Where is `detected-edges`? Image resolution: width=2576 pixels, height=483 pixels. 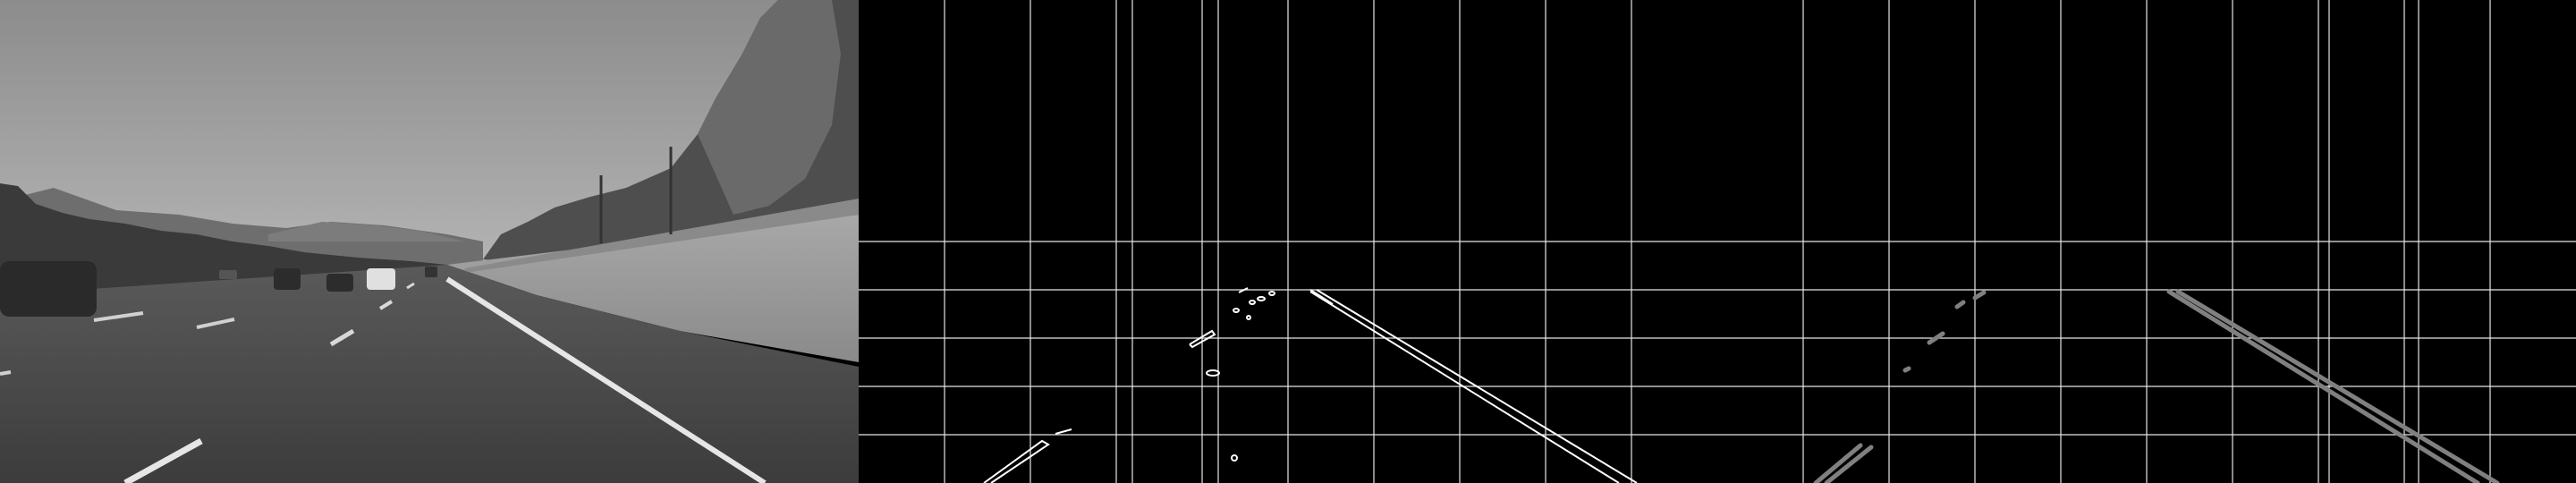 detected-edges is located at coordinates (1310, 385).